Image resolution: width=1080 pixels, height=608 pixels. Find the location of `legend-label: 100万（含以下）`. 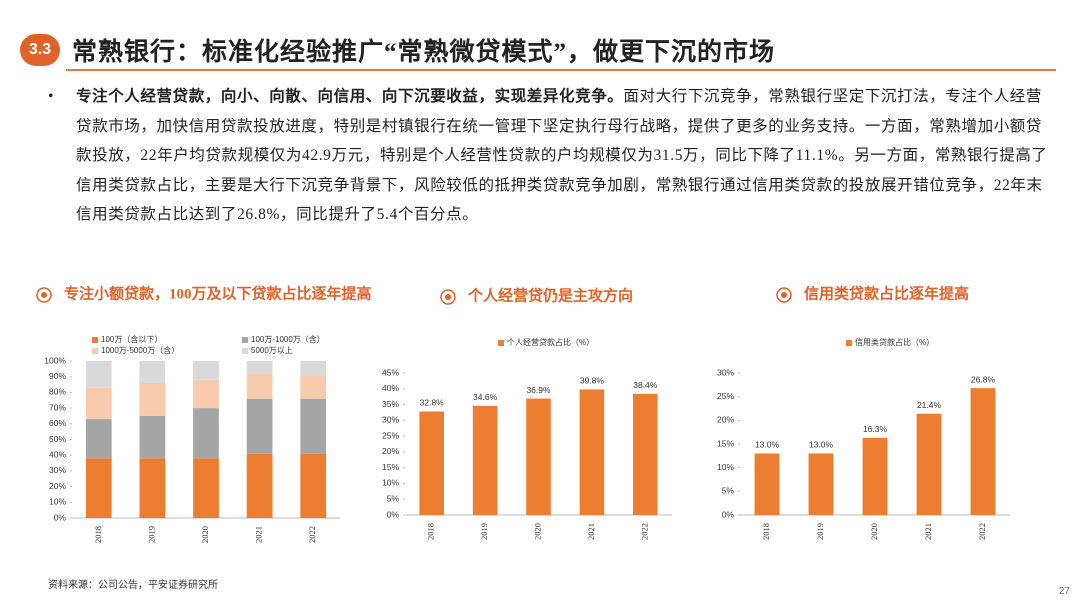

legend-label: 100万（含以下） is located at coordinates (131, 339).